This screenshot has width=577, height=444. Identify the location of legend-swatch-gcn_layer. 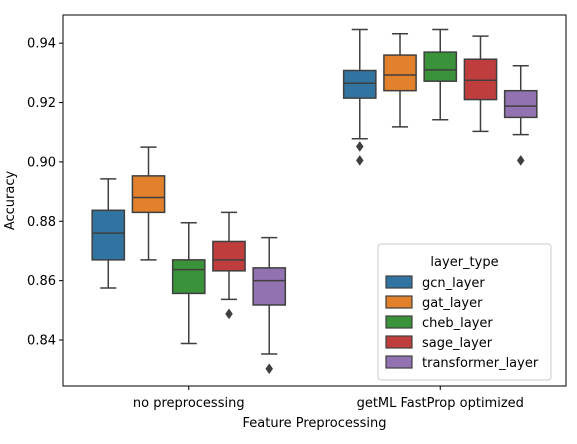
(399, 282).